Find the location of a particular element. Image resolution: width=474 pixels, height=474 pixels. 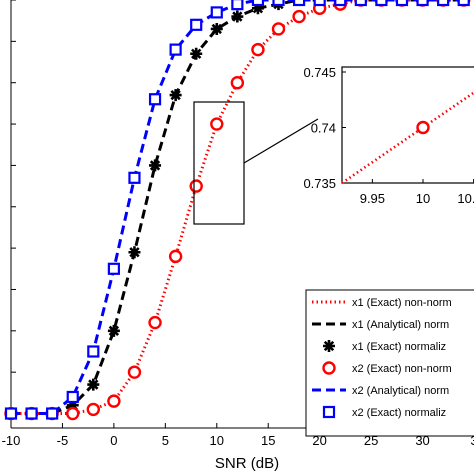

inset-x-tick-label: 10.05 is located at coordinates (465, 198).